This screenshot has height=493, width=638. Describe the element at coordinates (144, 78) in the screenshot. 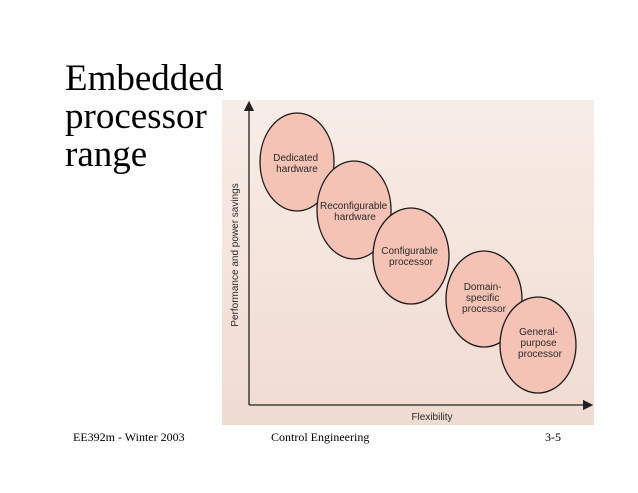

I see `title-line-1: Embedded` at that location.